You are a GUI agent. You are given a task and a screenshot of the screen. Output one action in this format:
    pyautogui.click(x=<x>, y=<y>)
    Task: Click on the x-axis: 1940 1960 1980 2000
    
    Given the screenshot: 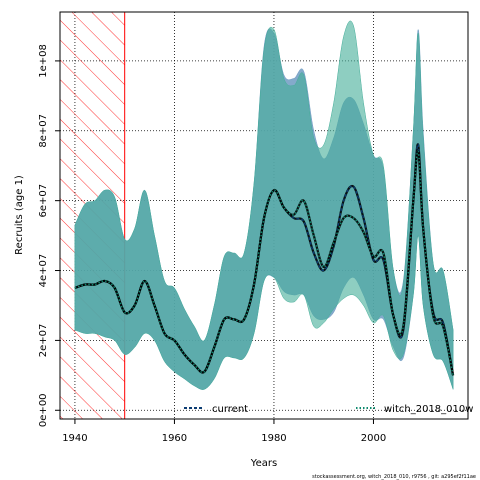 What is the action you would take?
    pyautogui.click(x=224, y=431)
    